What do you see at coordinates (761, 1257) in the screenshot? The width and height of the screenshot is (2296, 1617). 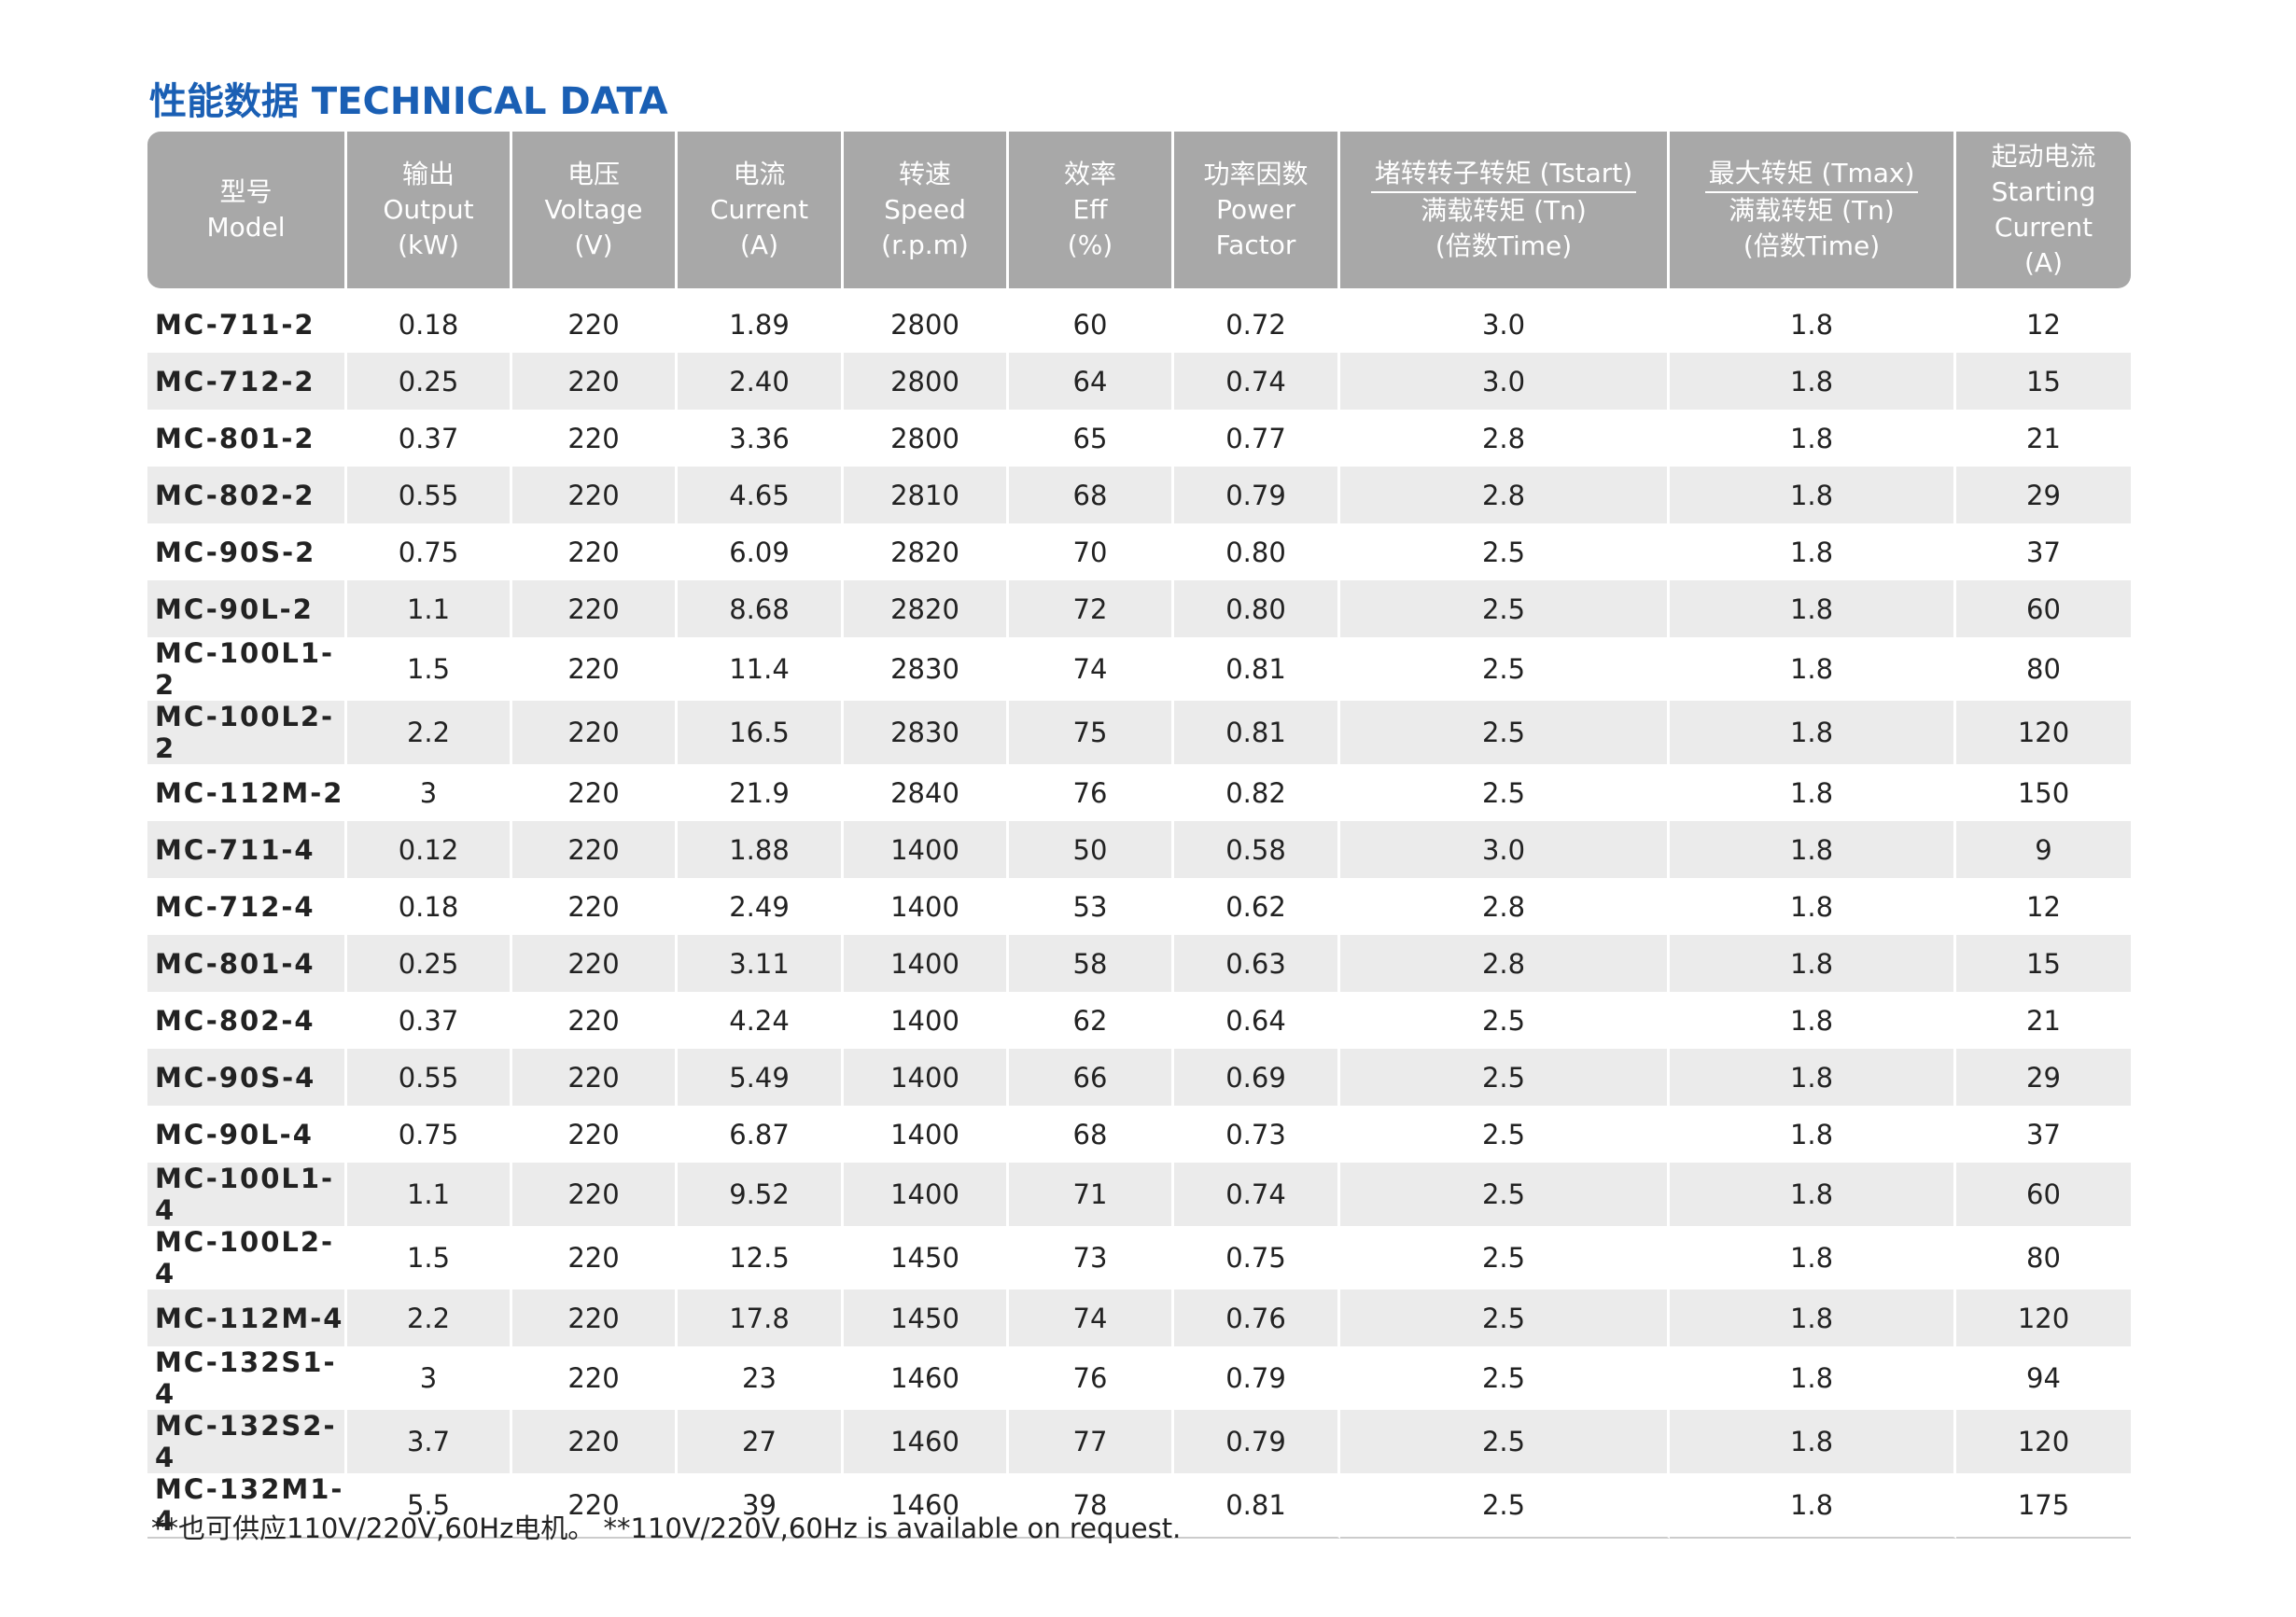 I see `value-cell: 12.5` at bounding box center [761, 1257].